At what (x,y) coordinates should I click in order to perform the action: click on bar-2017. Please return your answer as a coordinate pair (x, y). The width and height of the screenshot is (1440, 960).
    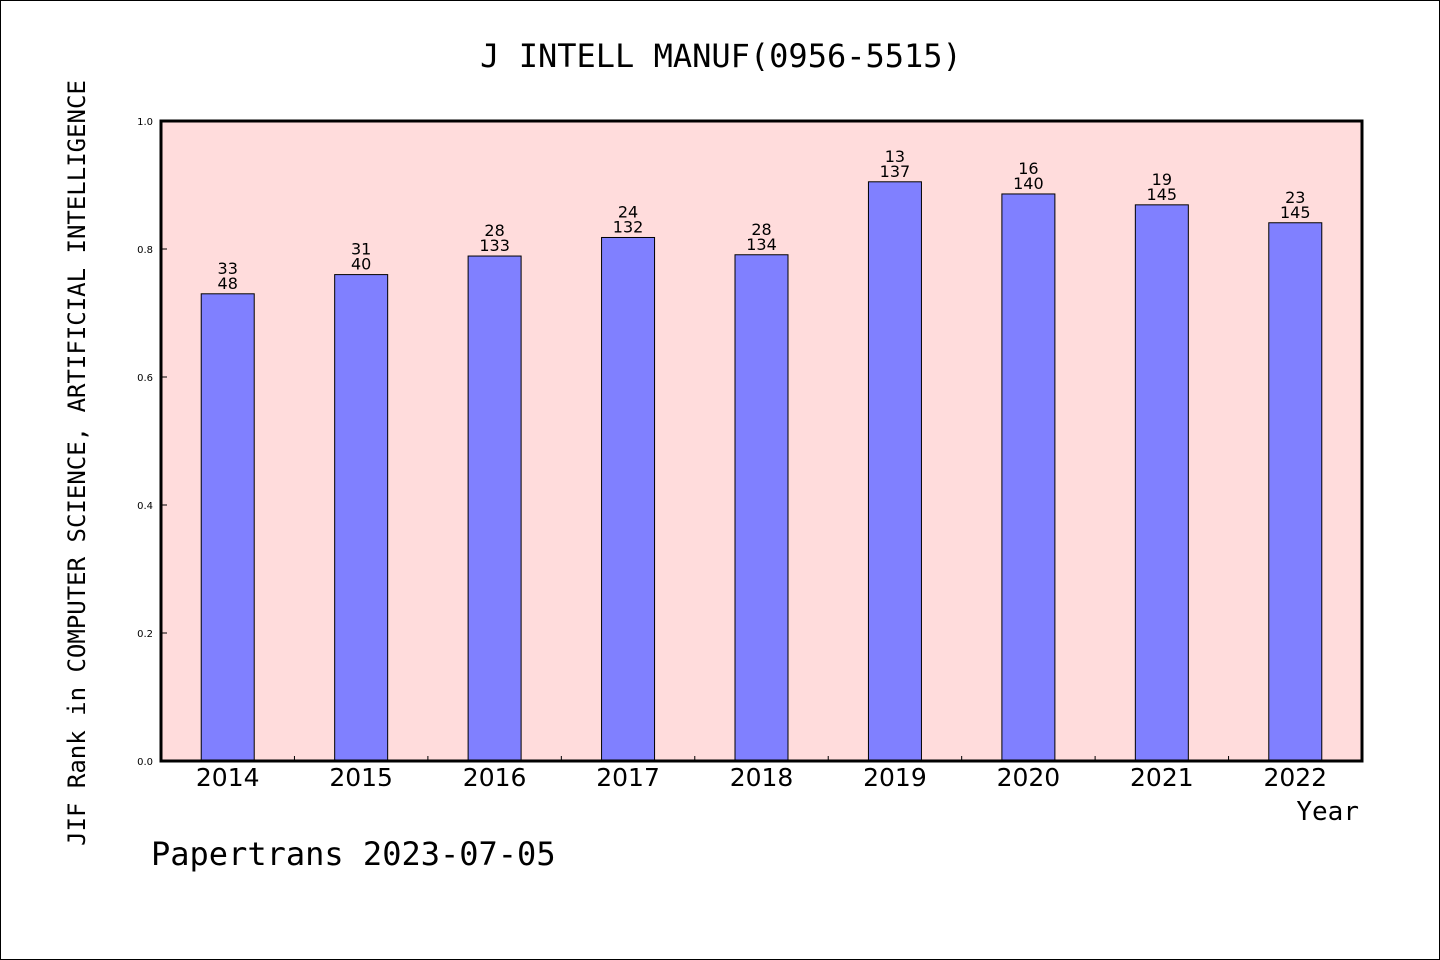
    Looking at the image, I should click on (628, 499).